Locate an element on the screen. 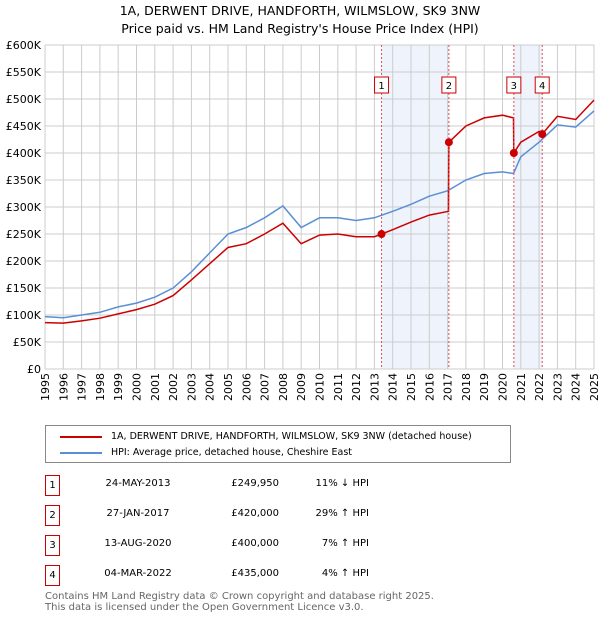 This screenshot has height=620, width=600. sale-row: 3 13-AUG-2020 £400,000 7% ↑ HPI is located at coordinates (295, 545).